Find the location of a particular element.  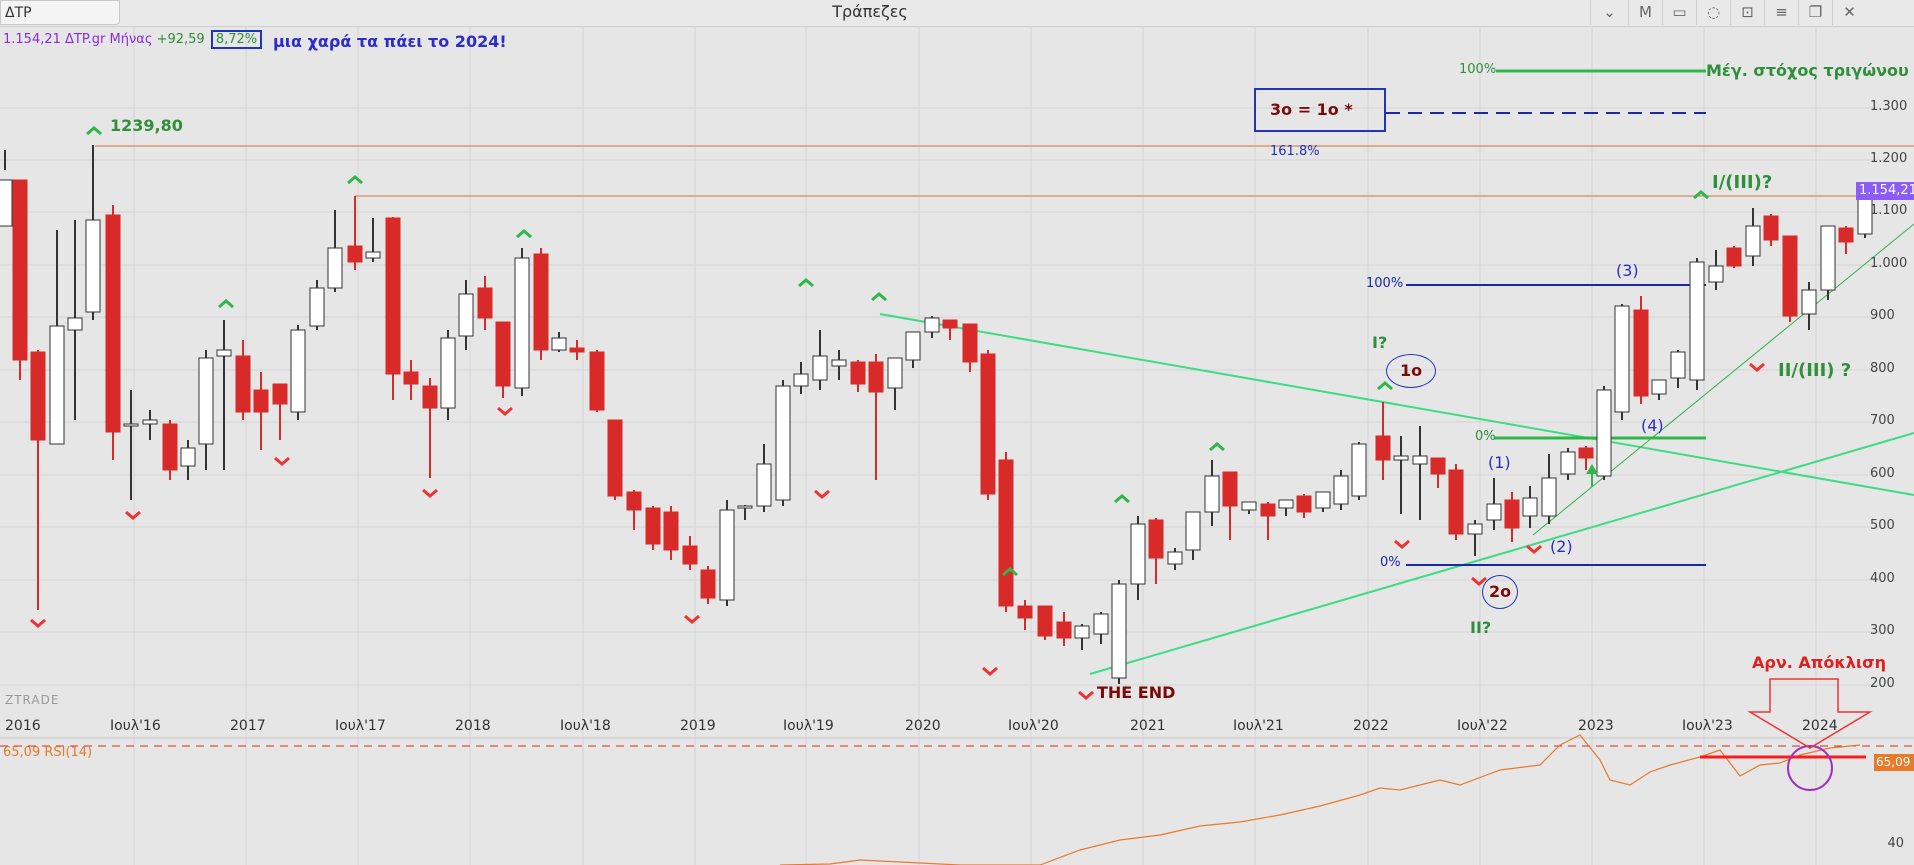

time-tick: 2017 is located at coordinates (248, 726).